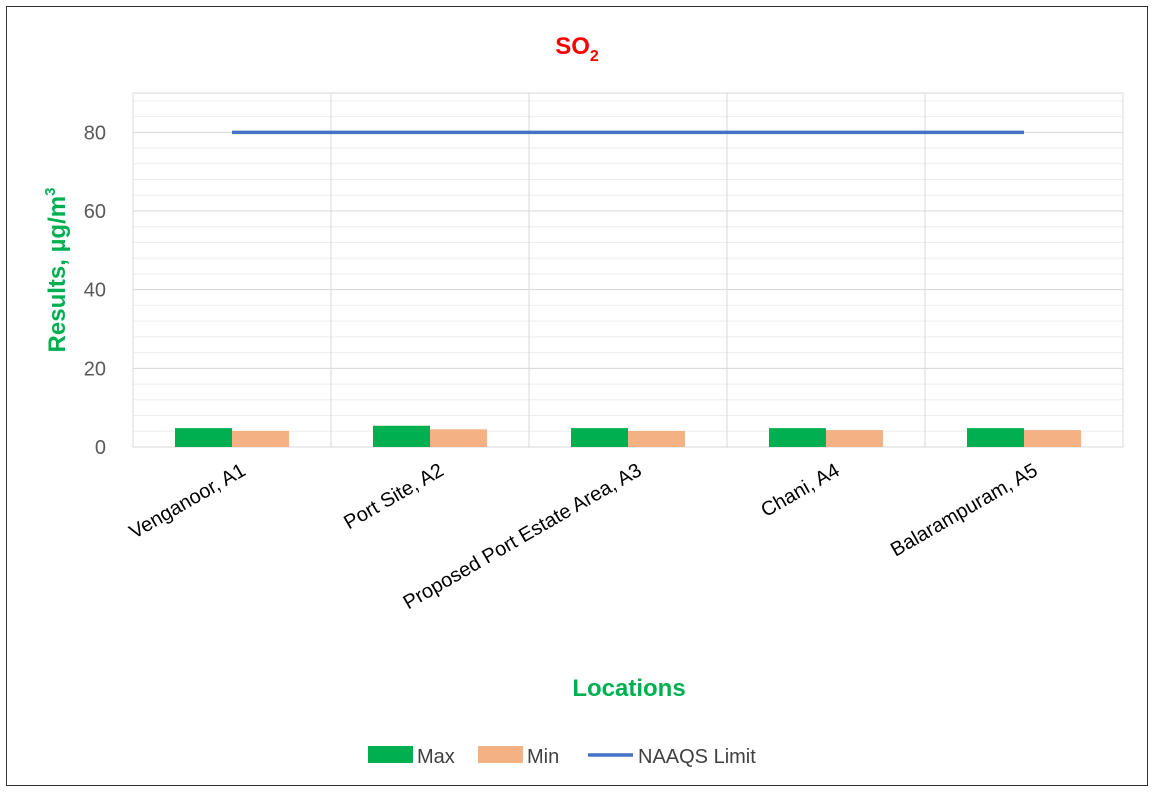  What do you see at coordinates (697, 757) in the screenshot?
I see `legend-label: NAAQS Limit` at bounding box center [697, 757].